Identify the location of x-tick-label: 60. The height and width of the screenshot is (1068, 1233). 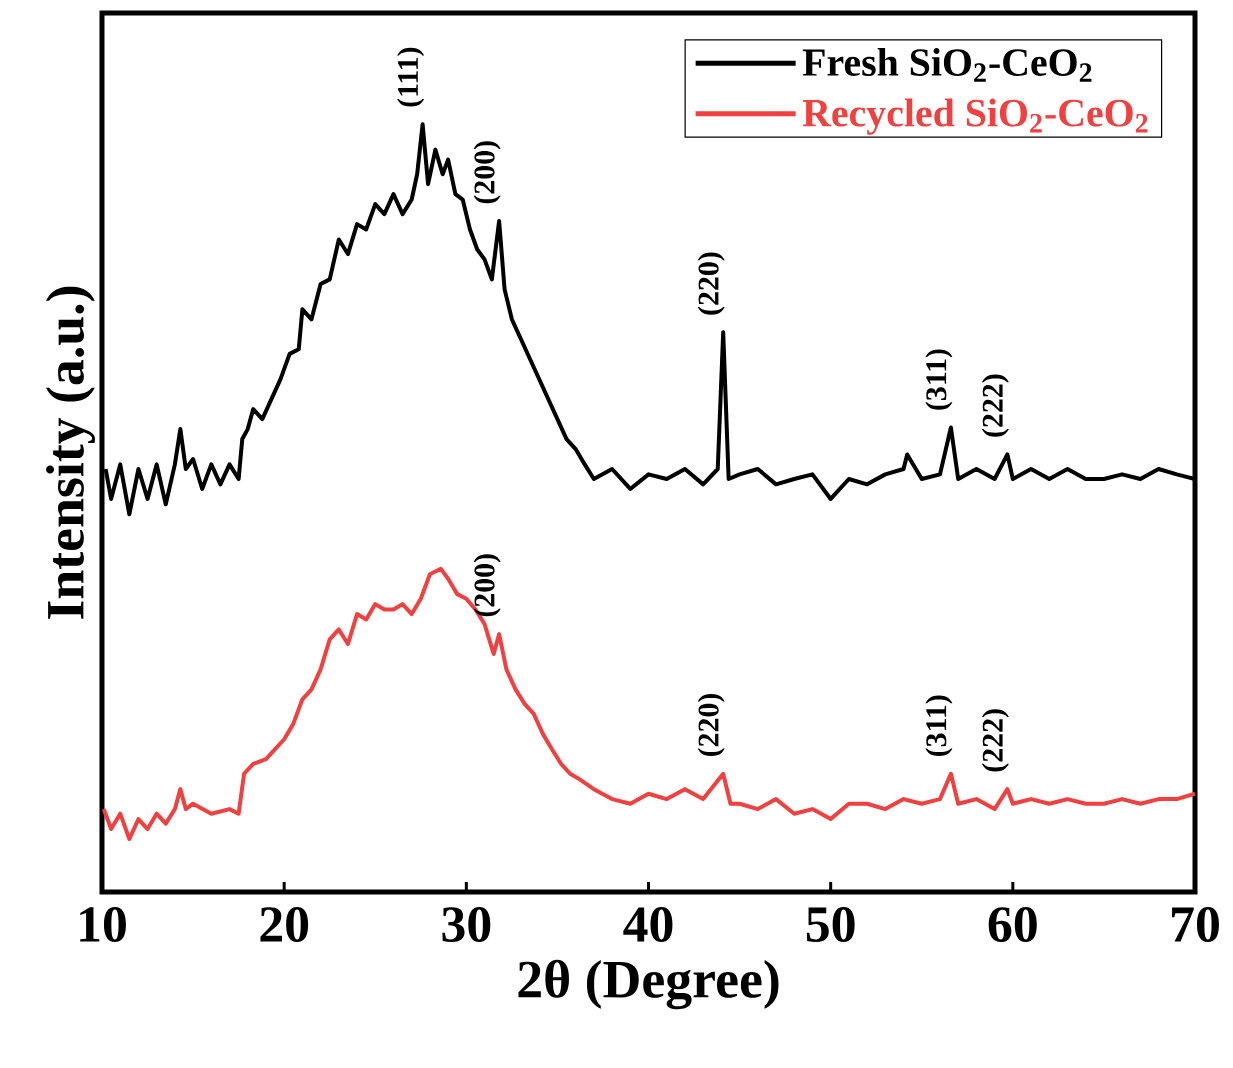
(1012, 924).